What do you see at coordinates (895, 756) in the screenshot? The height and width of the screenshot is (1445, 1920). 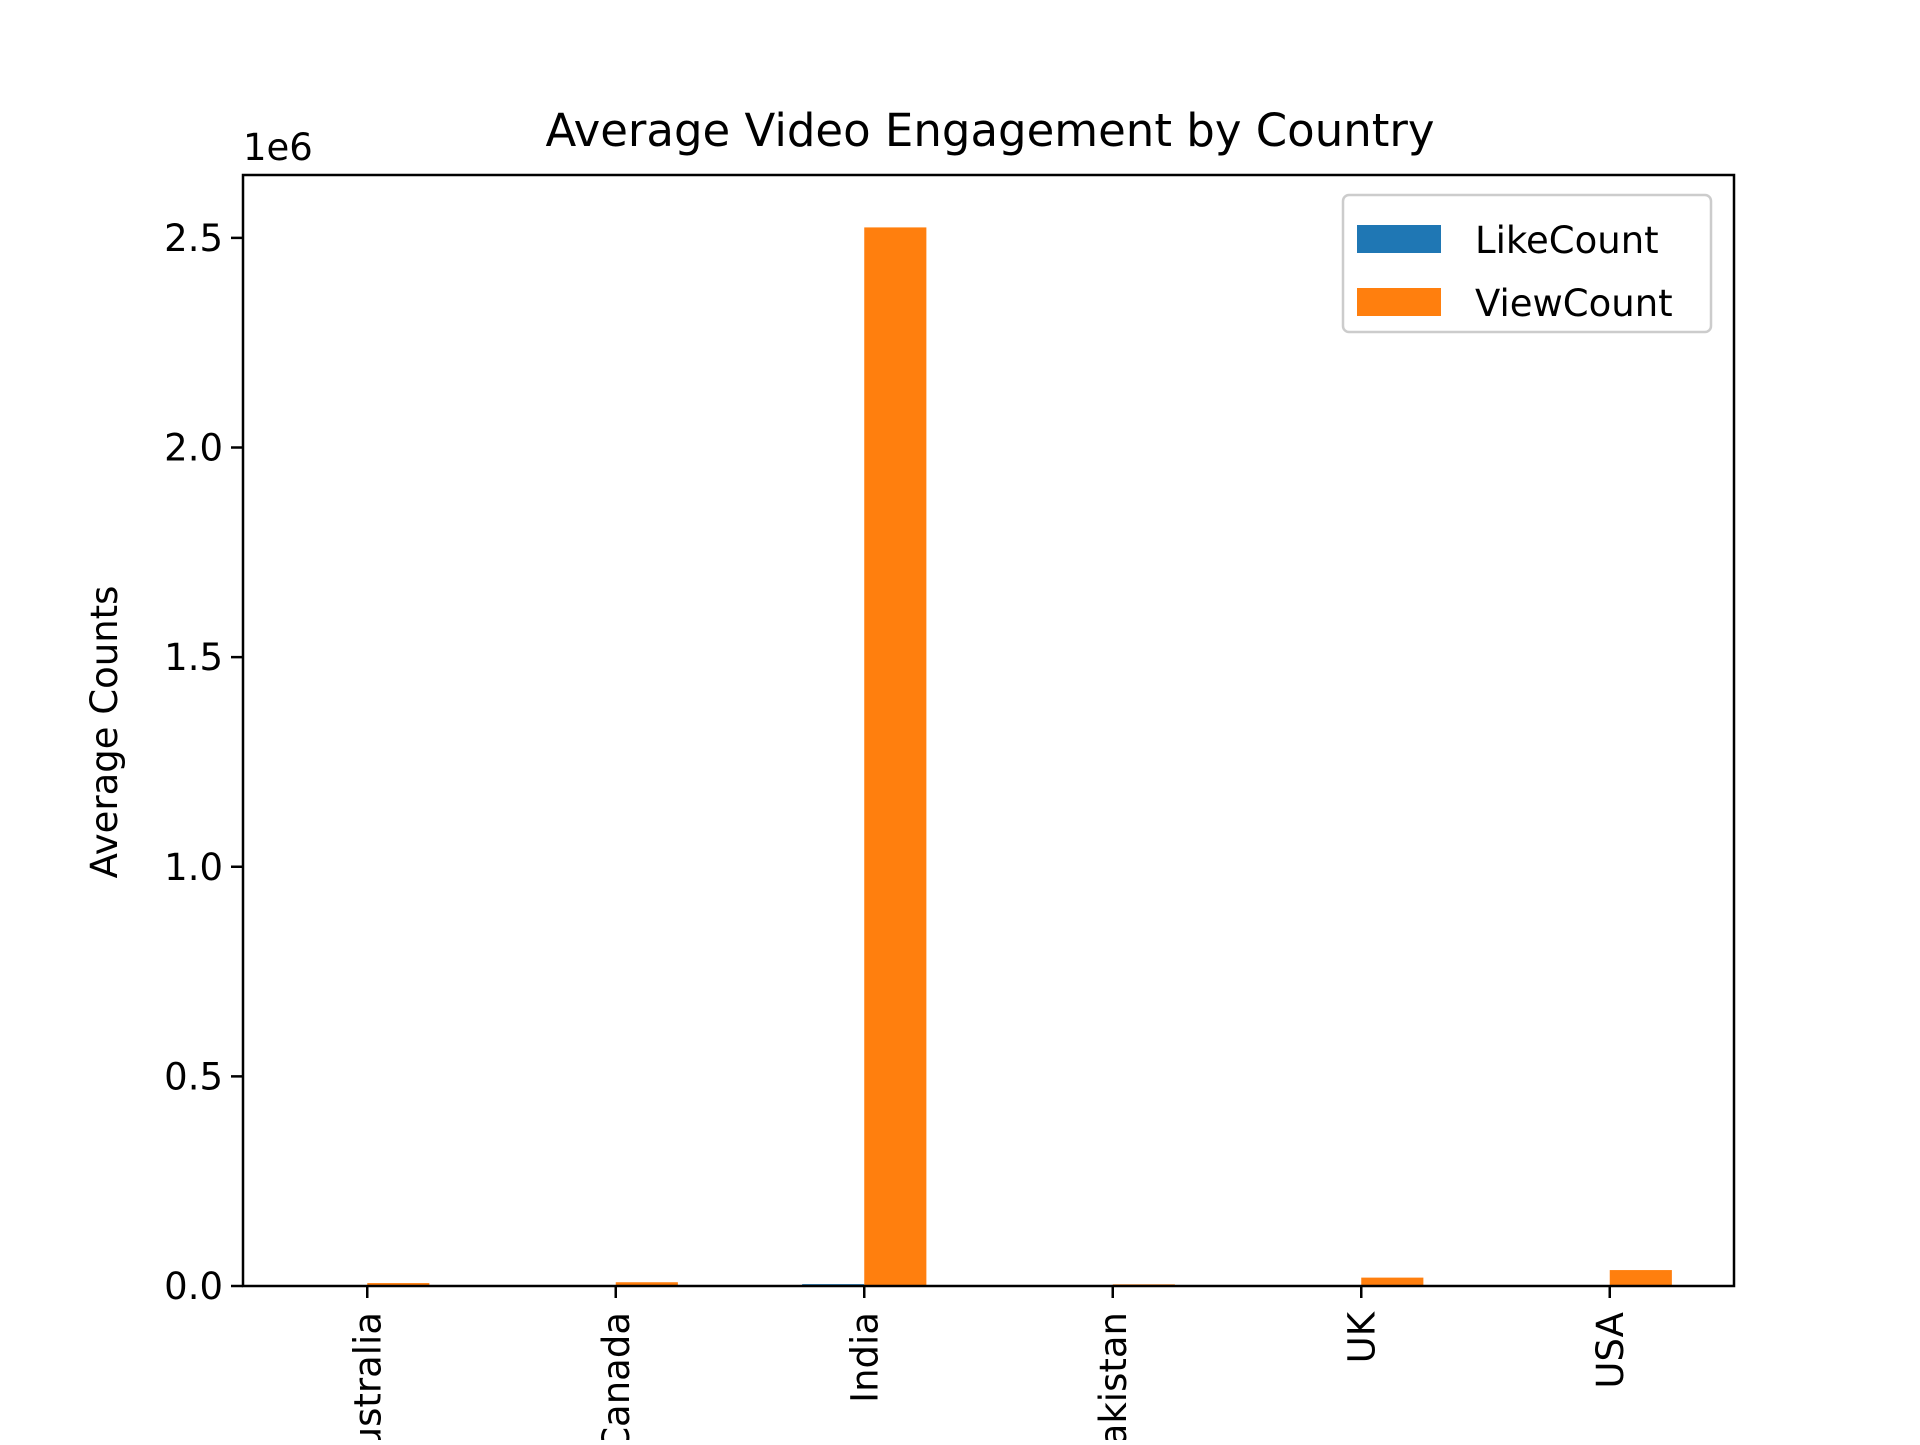 I see `bar-ViewCount-India` at bounding box center [895, 756].